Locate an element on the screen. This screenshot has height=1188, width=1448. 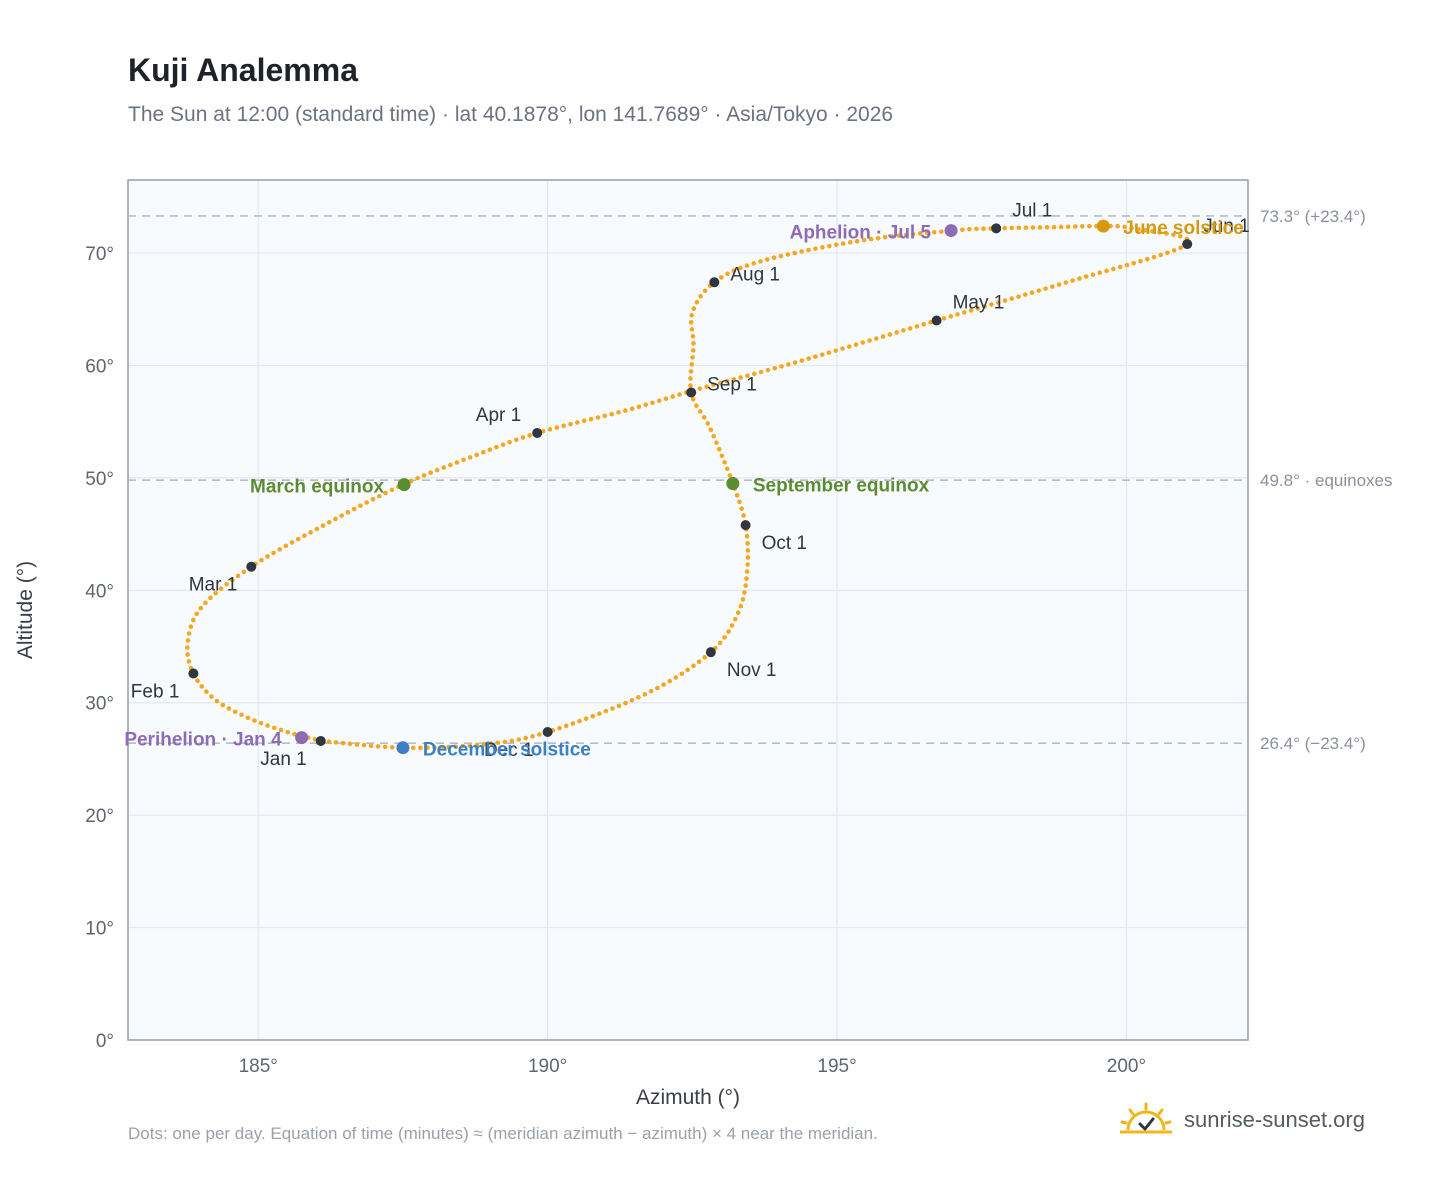
month-marker-label: Sep 1 is located at coordinates (732, 384).